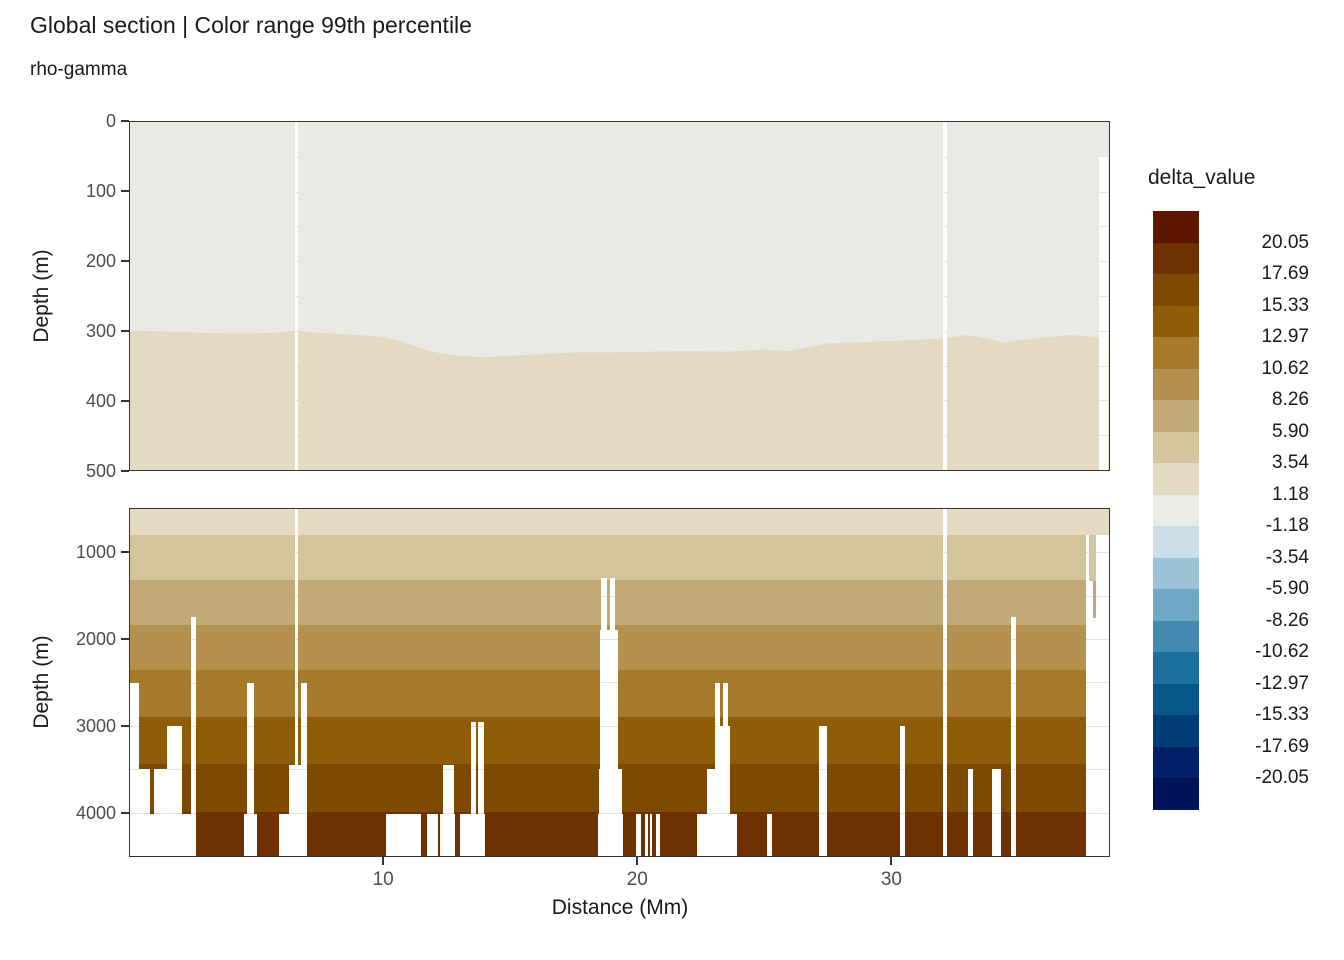  Describe the element at coordinates (1282, 778) in the screenshot. I see `legend-break-label: -20.05` at that location.